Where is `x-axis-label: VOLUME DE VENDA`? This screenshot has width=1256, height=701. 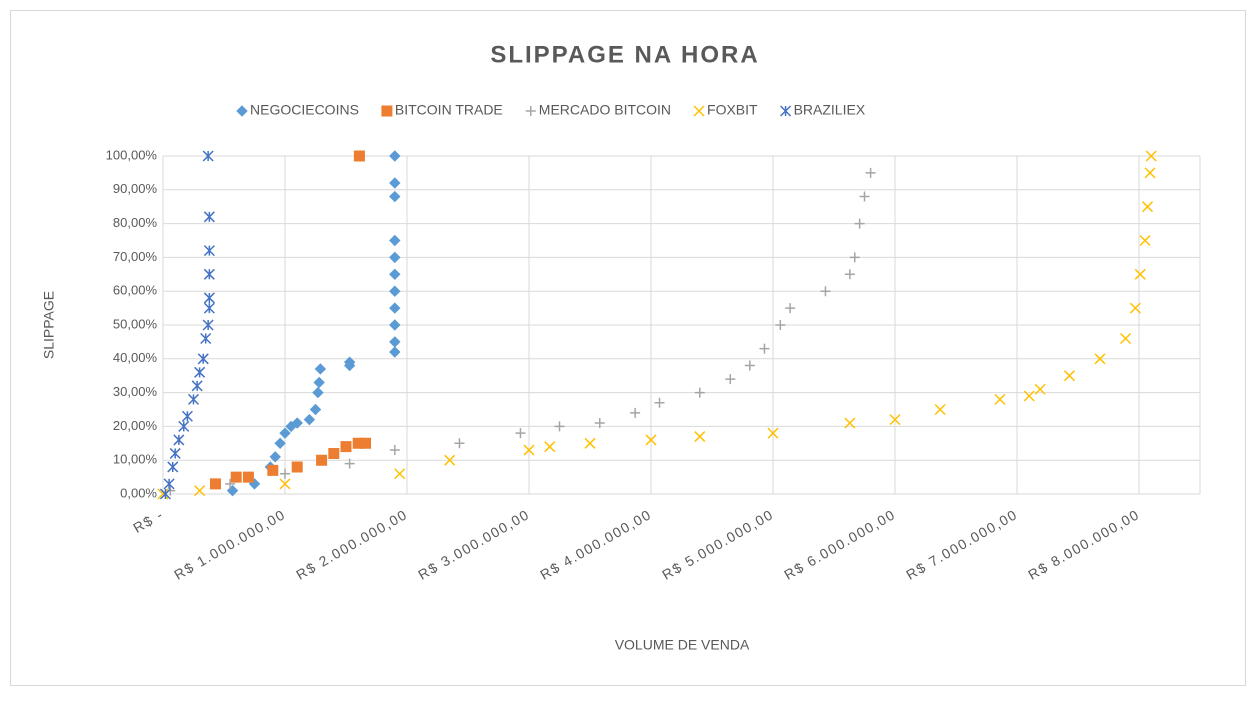 x-axis-label: VOLUME DE VENDA is located at coordinates (682, 645).